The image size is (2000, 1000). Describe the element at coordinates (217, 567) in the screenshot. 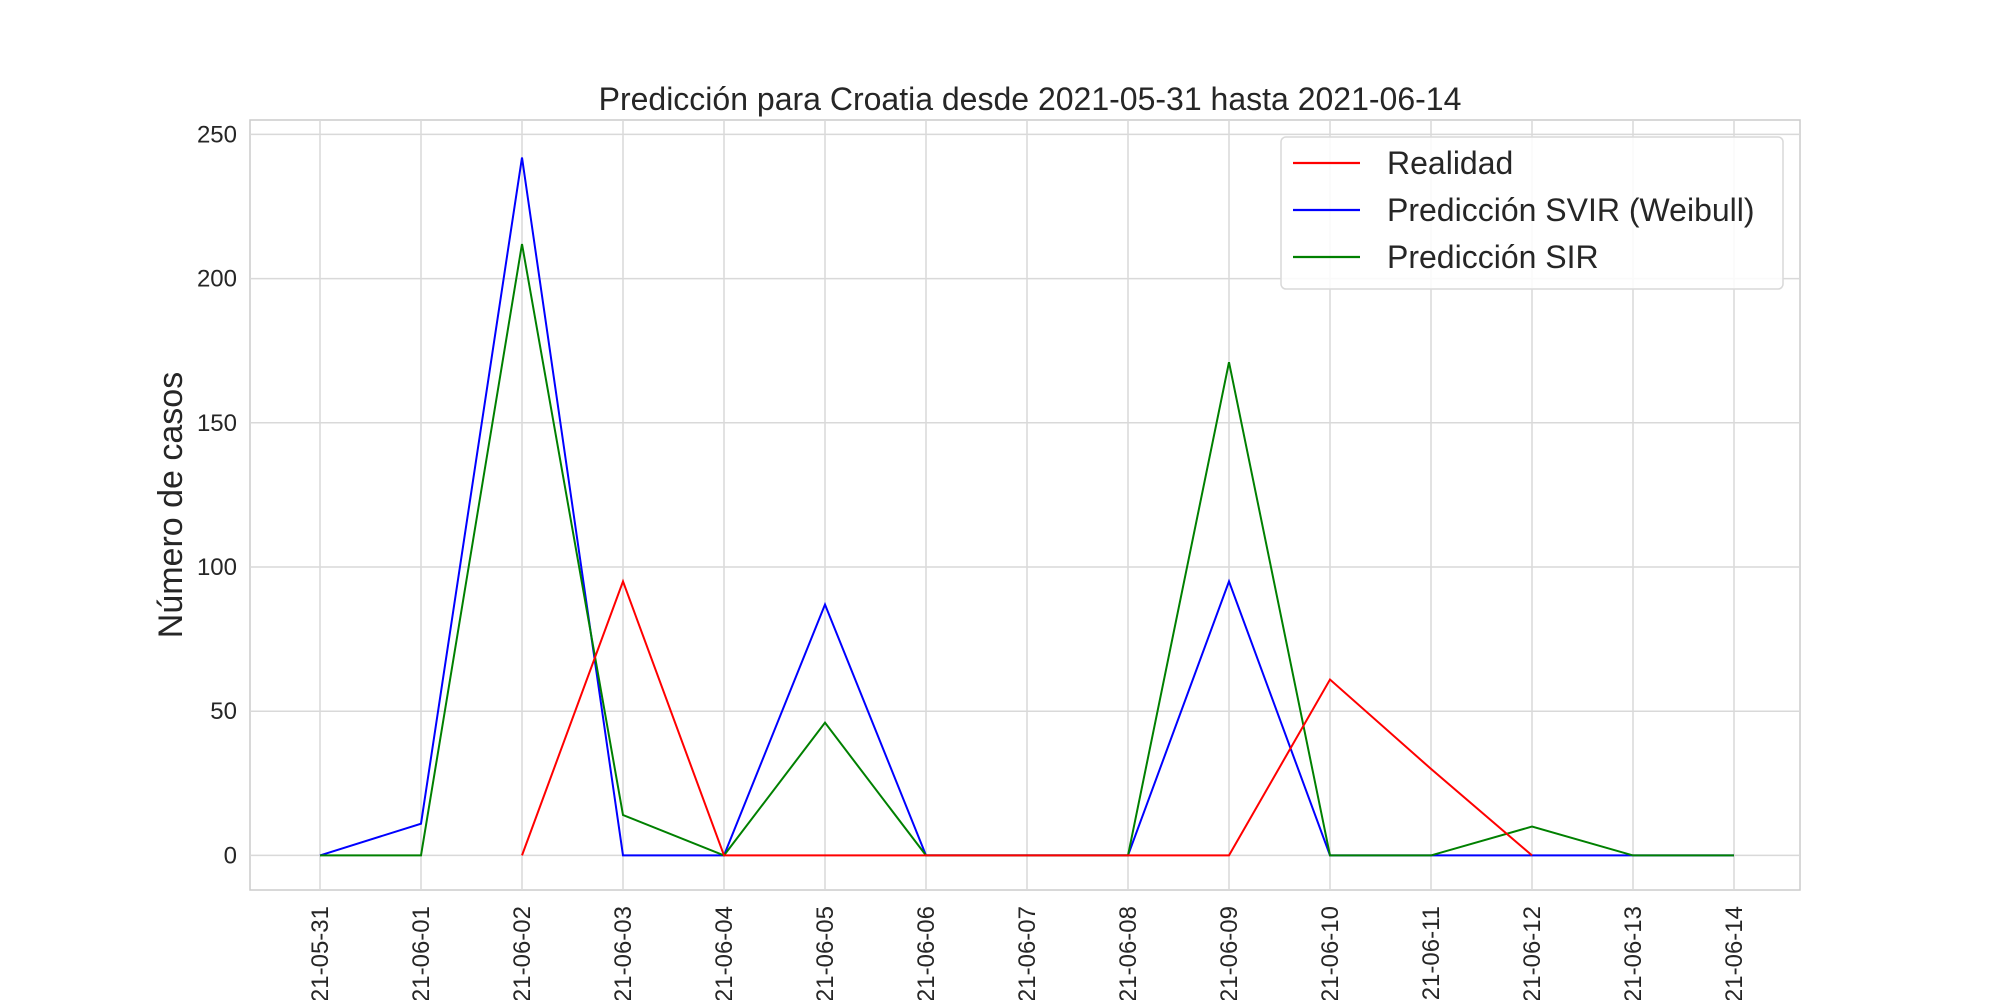

I see `y-tick-label: 100` at that location.